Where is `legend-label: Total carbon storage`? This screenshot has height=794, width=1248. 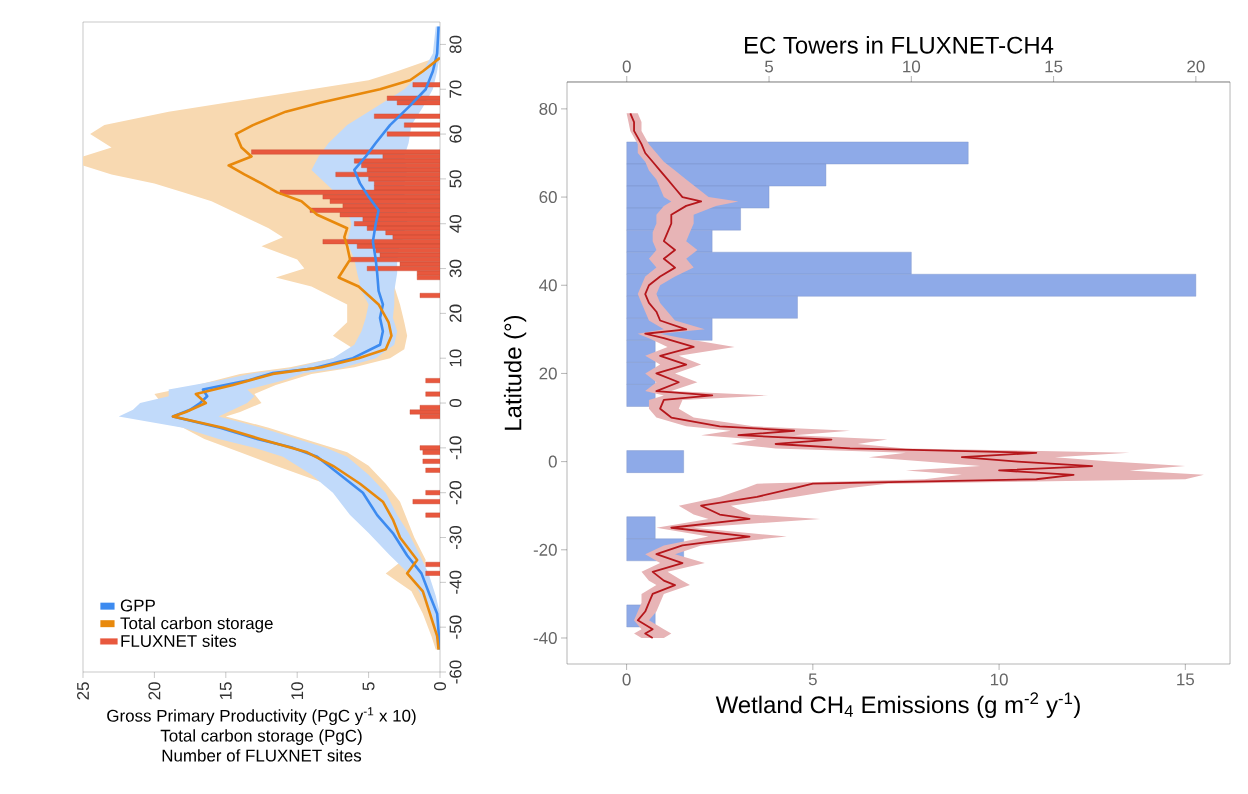
legend-label: Total carbon storage is located at coordinates (196, 624).